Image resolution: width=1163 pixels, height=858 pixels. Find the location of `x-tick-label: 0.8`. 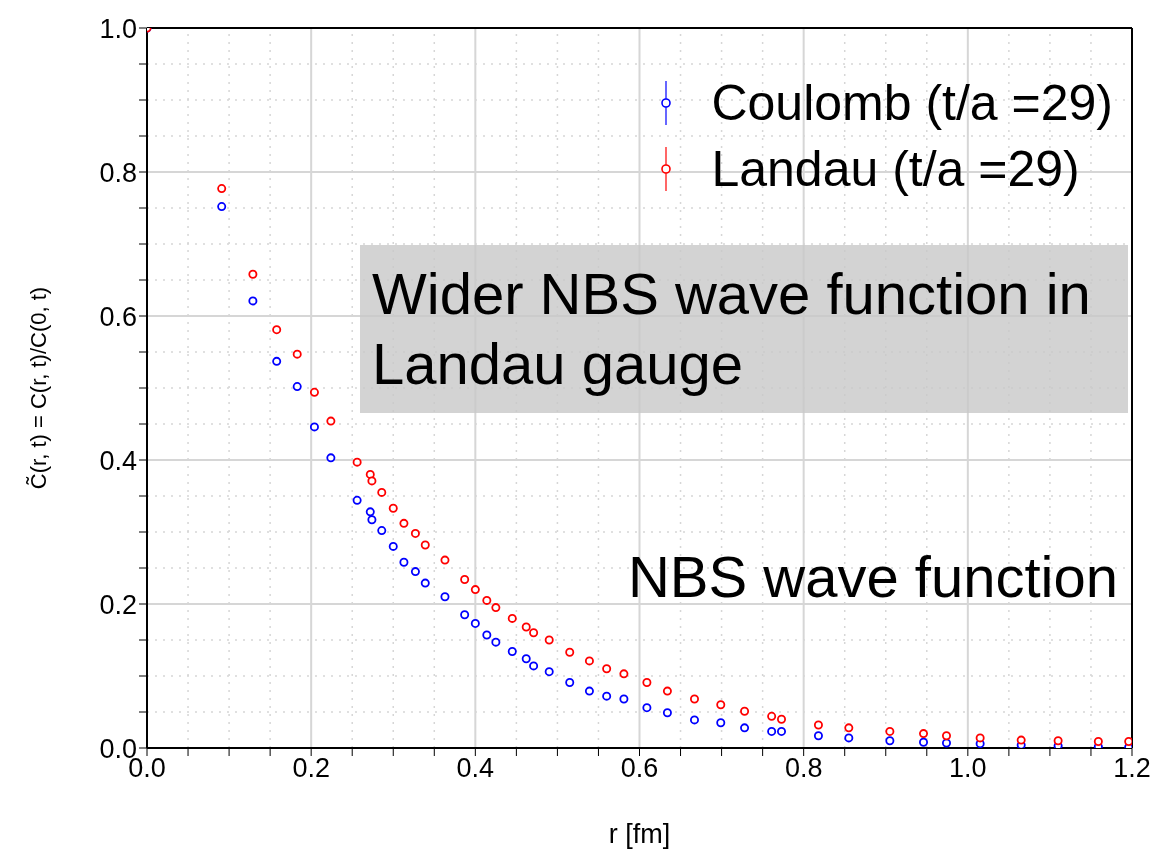

x-tick-label: 0.8 is located at coordinates (803, 768).